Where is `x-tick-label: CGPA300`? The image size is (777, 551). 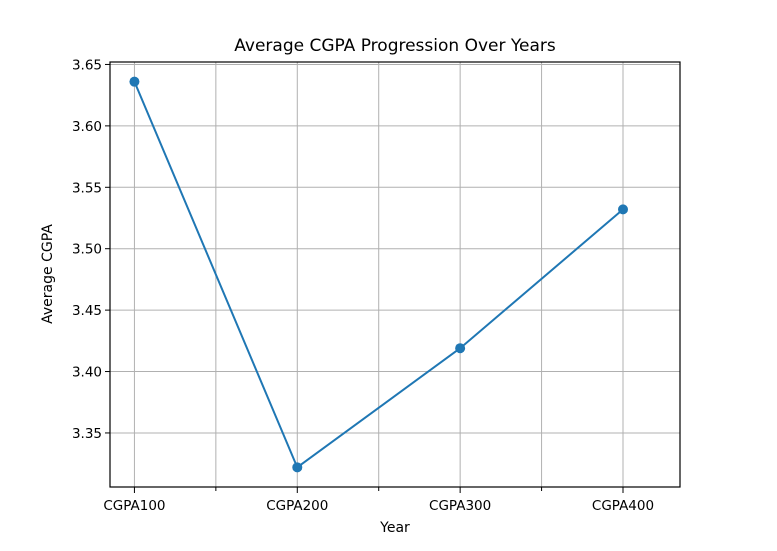 x-tick-label: CGPA300 is located at coordinates (460, 506).